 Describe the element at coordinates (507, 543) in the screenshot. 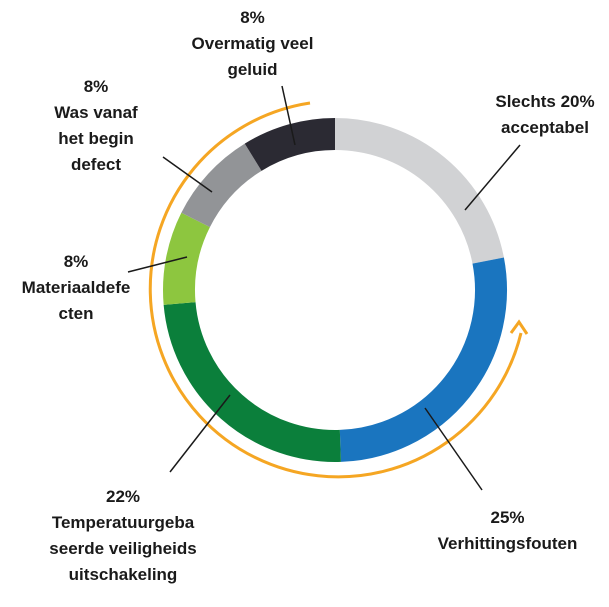

I see `category-label: Verhittingsfouten` at that location.